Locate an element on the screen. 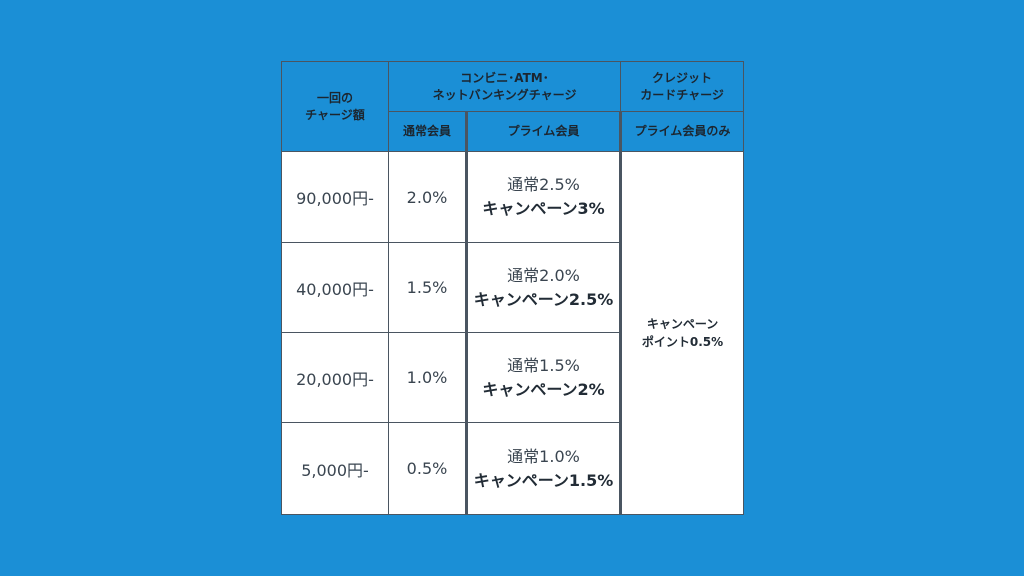 The width and height of the screenshot is (1024, 576). prime-rate-cell: 通常1.5% キャンペーン2% is located at coordinates (543, 377).